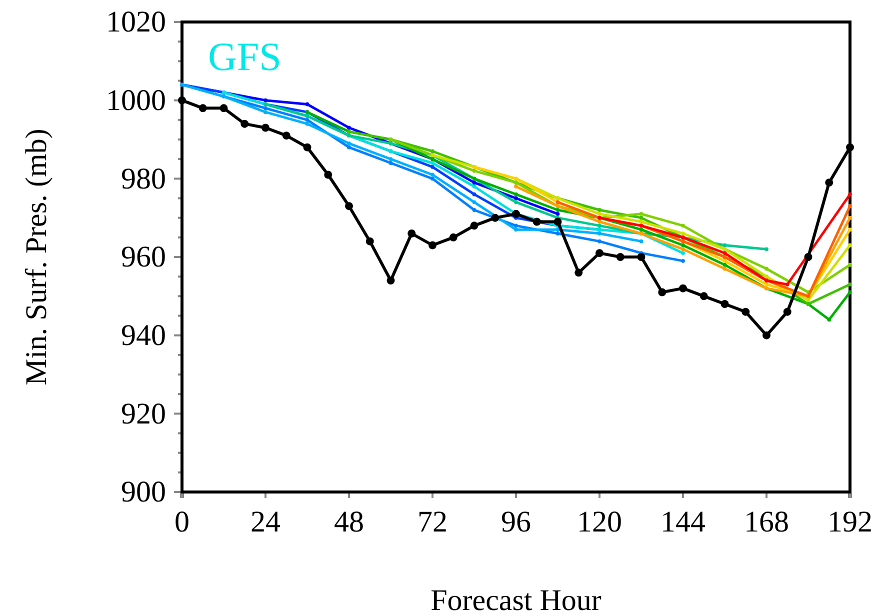 The height and width of the screenshot is (616, 881). Describe the element at coordinates (36, 257) in the screenshot. I see `y-axis-title: Min. Surf. Pres. (mb)` at that location.